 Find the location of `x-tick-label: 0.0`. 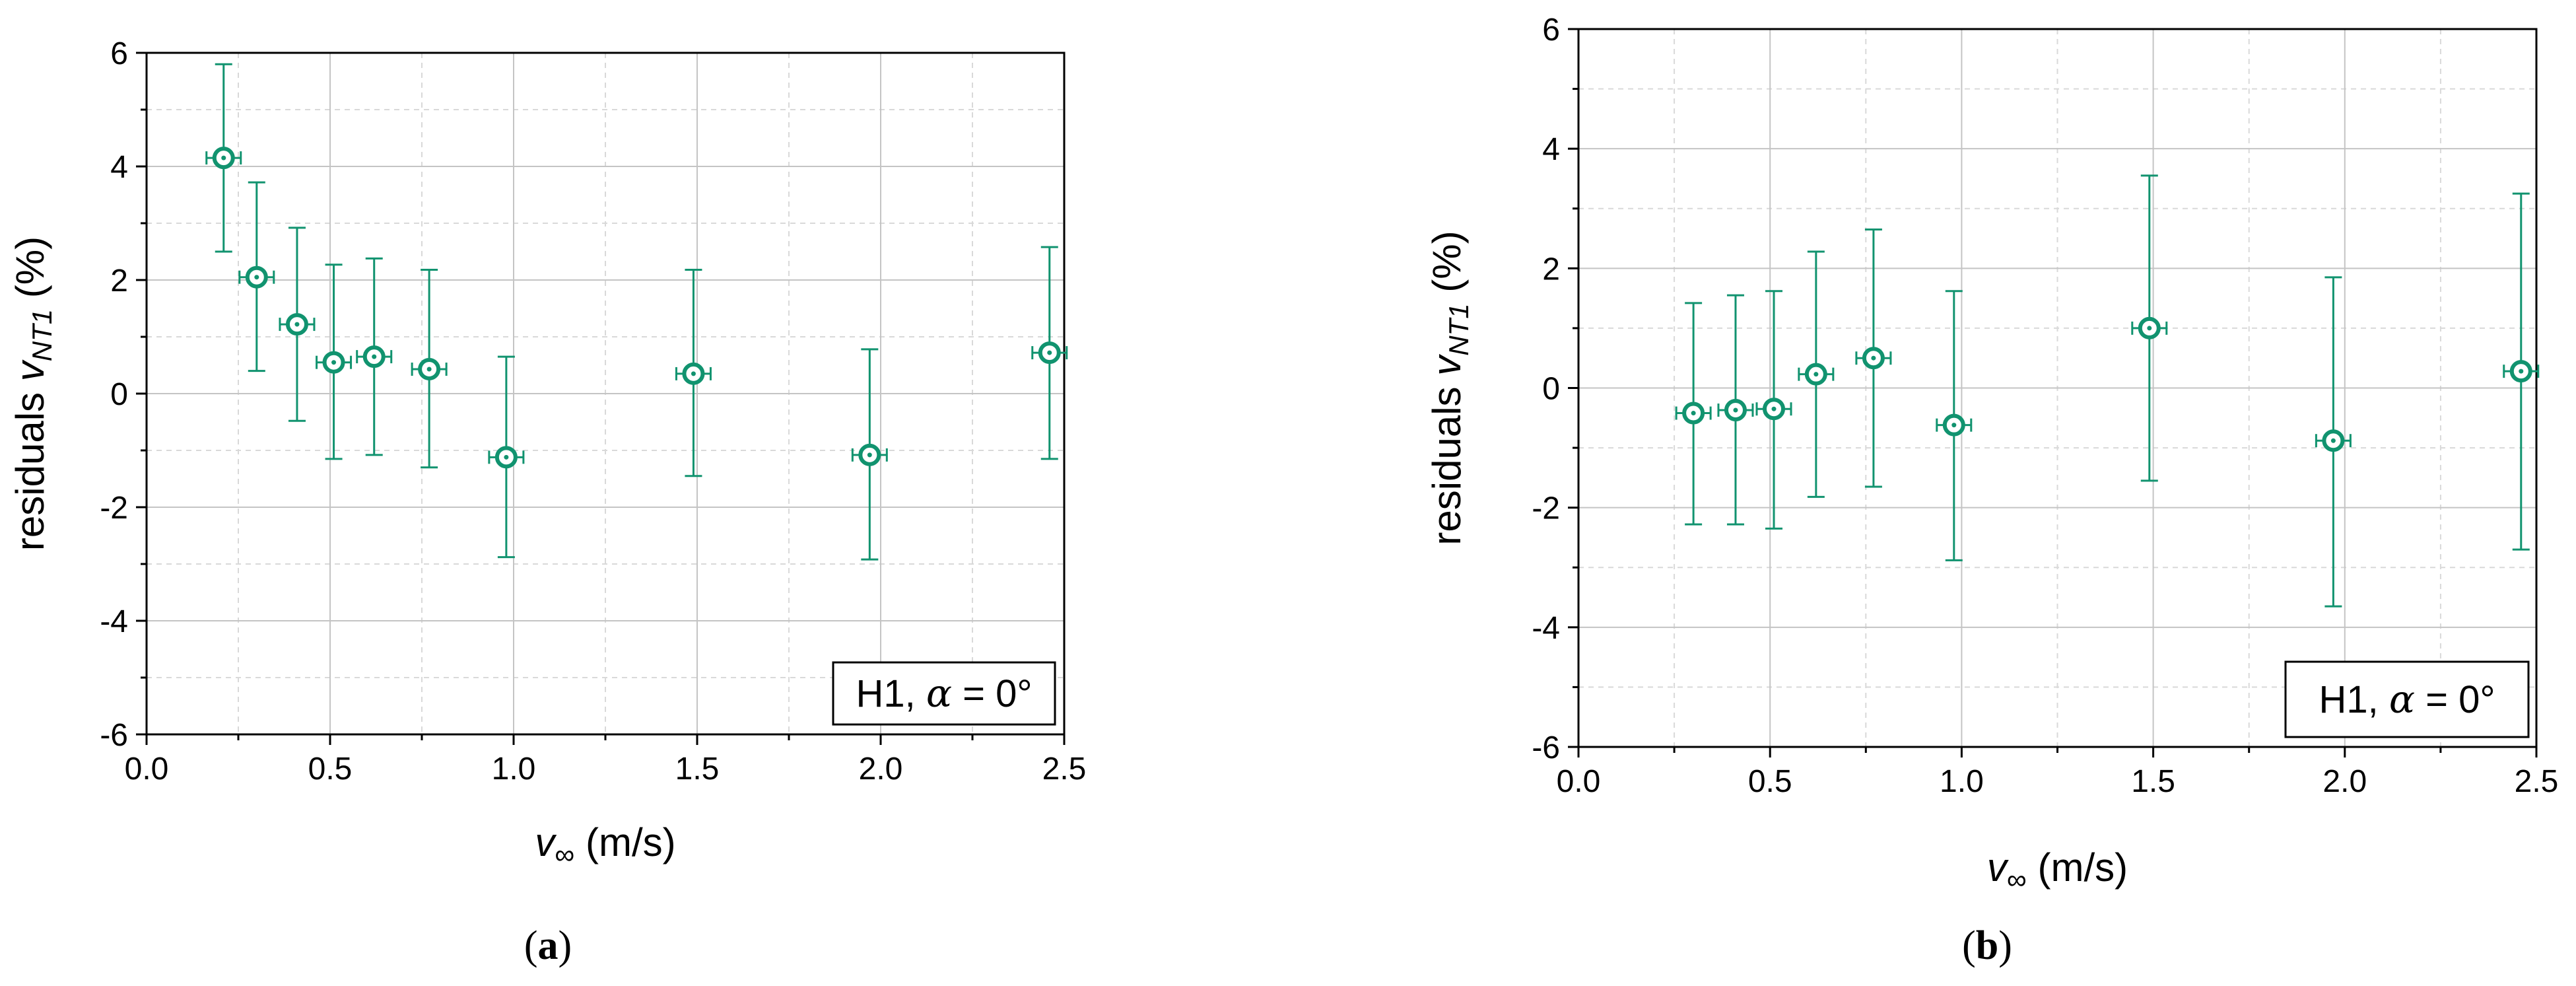

x-tick-label: 0.0 is located at coordinates (147, 769).